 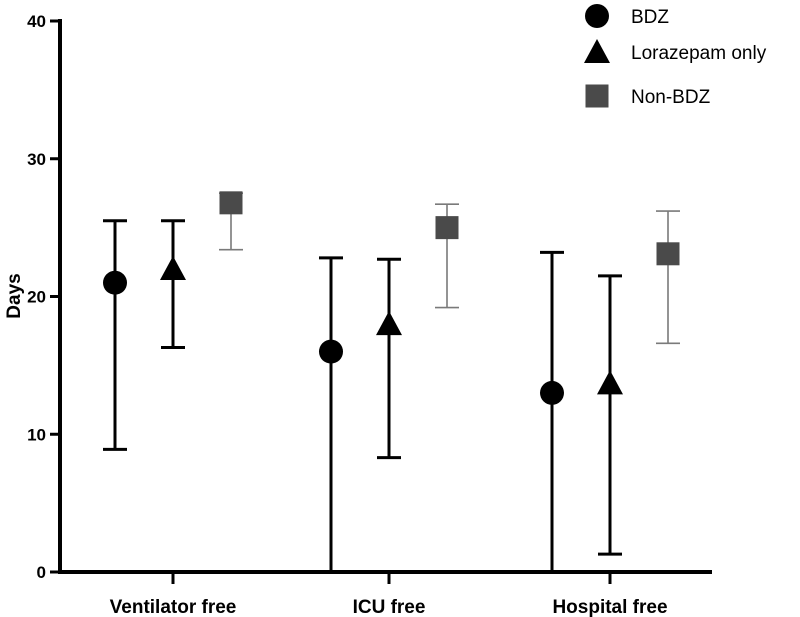 What do you see at coordinates (36, 21) in the screenshot?
I see `y-tick-label: 40` at bounding box center [36, 21].